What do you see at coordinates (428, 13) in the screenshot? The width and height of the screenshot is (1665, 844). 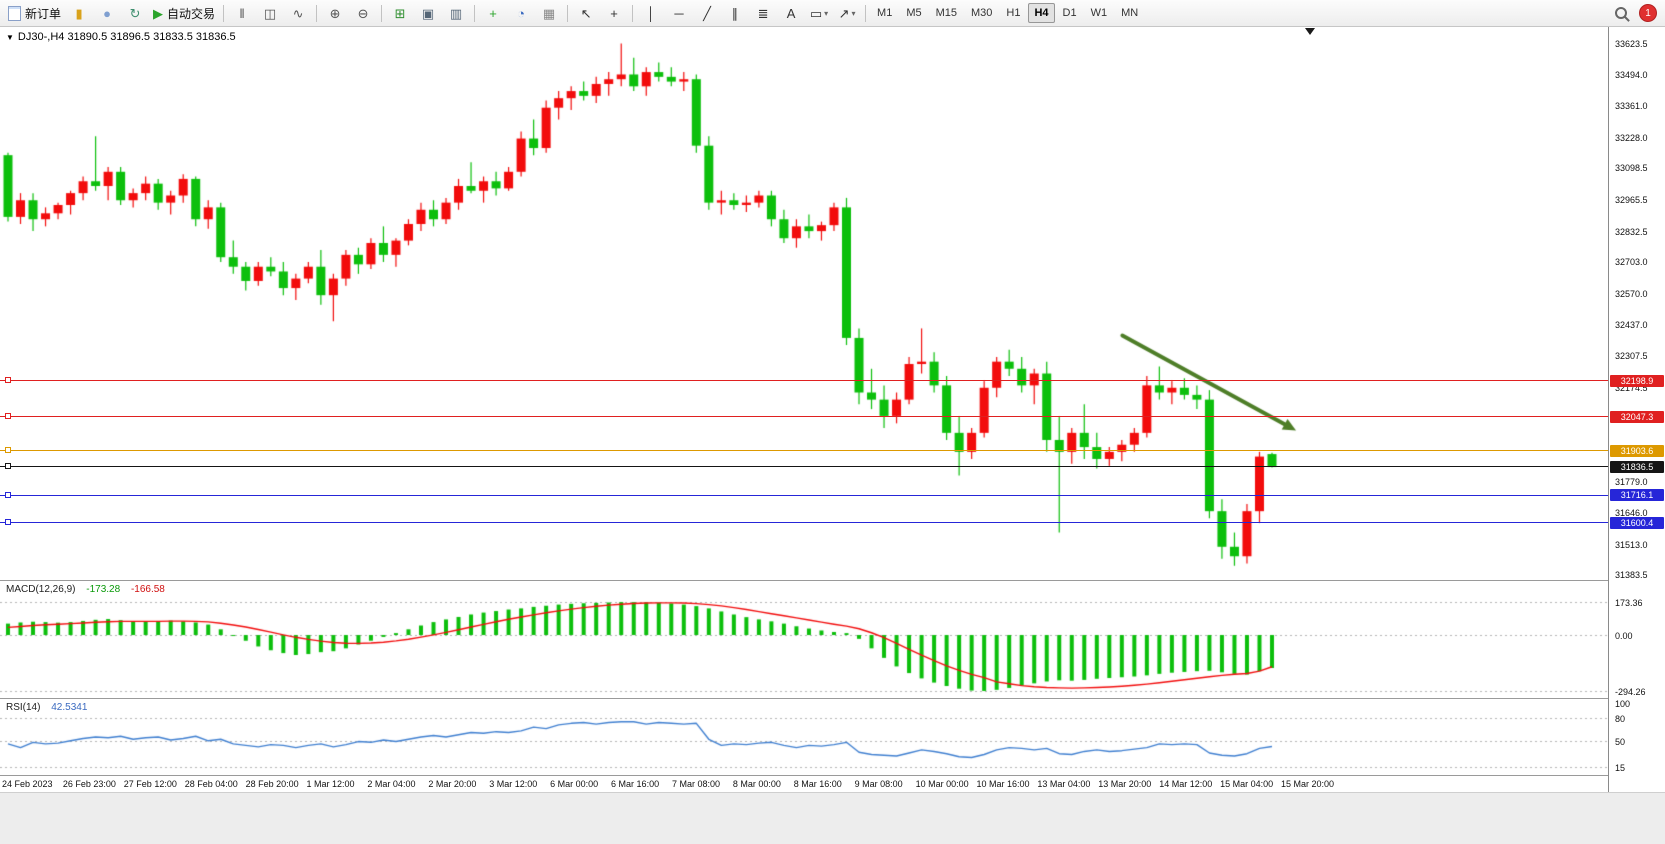 I see `new-window-icon: ▣` at bounding box center [428, 13].